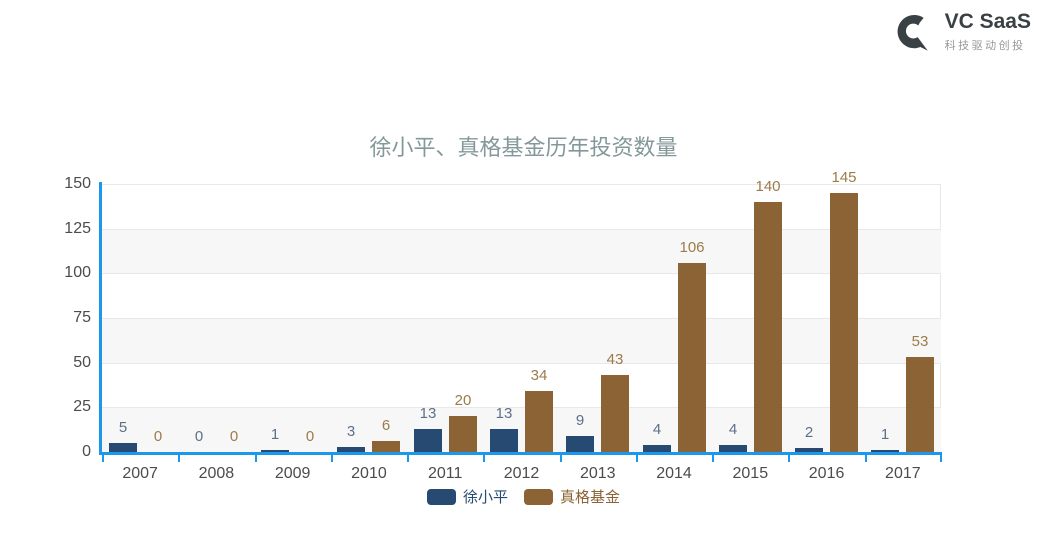  What do you see at coordinates (615, 359) in the screenshot?
I see `bar-value-label: 43` at bounding box center [615, 359].